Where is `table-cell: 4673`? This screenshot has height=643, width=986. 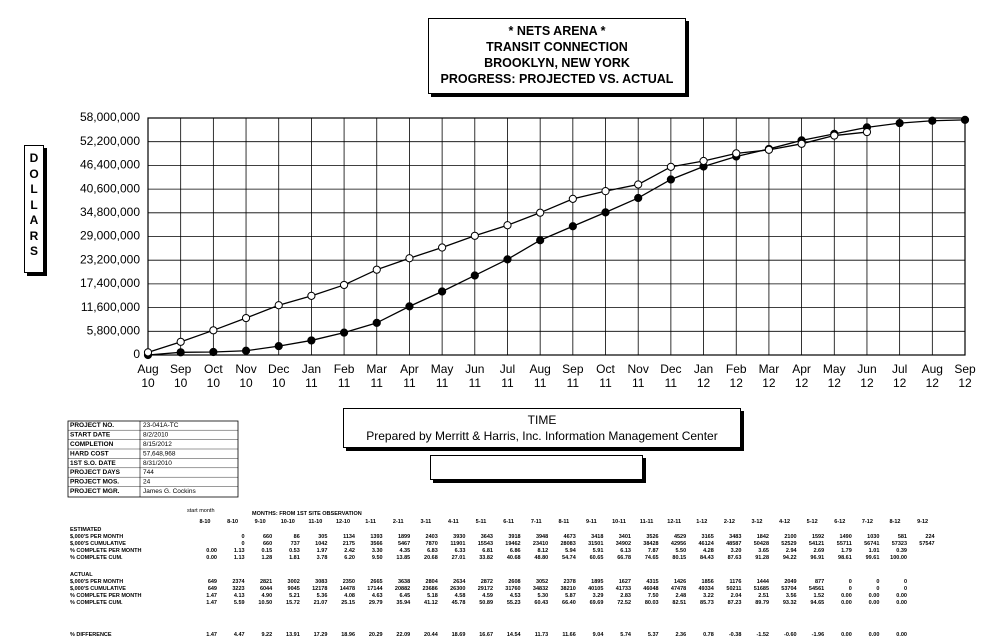
table-cell: 4673 is located at coordinates (569, 537).